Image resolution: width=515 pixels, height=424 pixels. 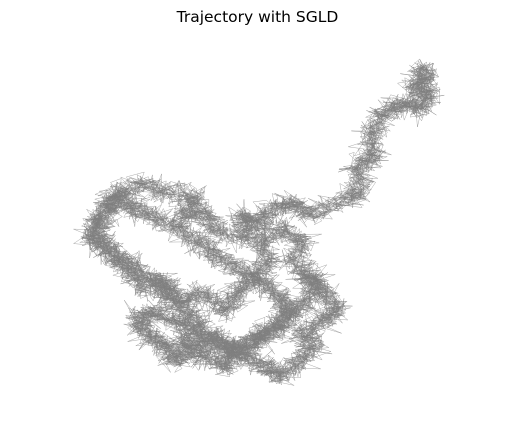 What do you see at coordinates (257, 17) in the screenshot?
I see `chart-title: Trajectory with SGLD` at bounding box center [257, 17].